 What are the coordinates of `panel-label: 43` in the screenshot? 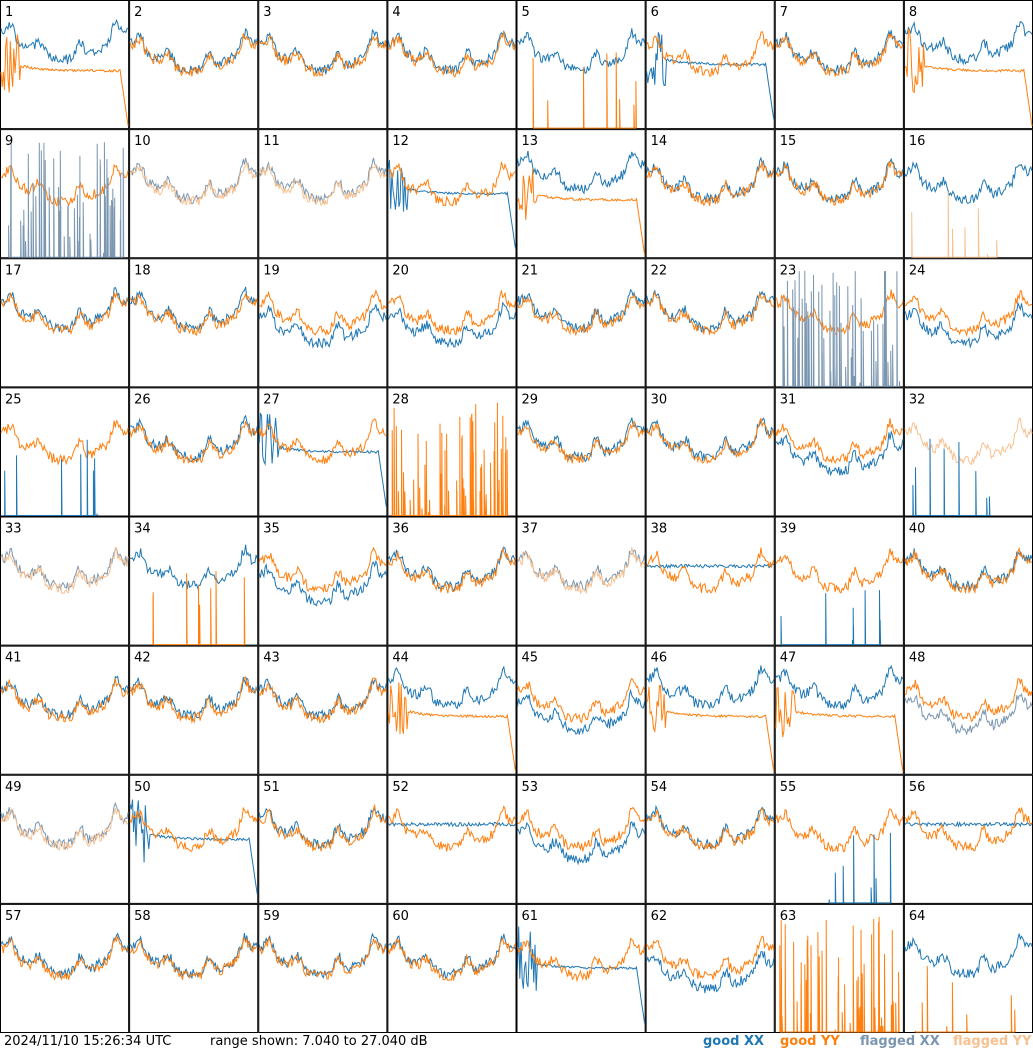 It's located at (271, 658).